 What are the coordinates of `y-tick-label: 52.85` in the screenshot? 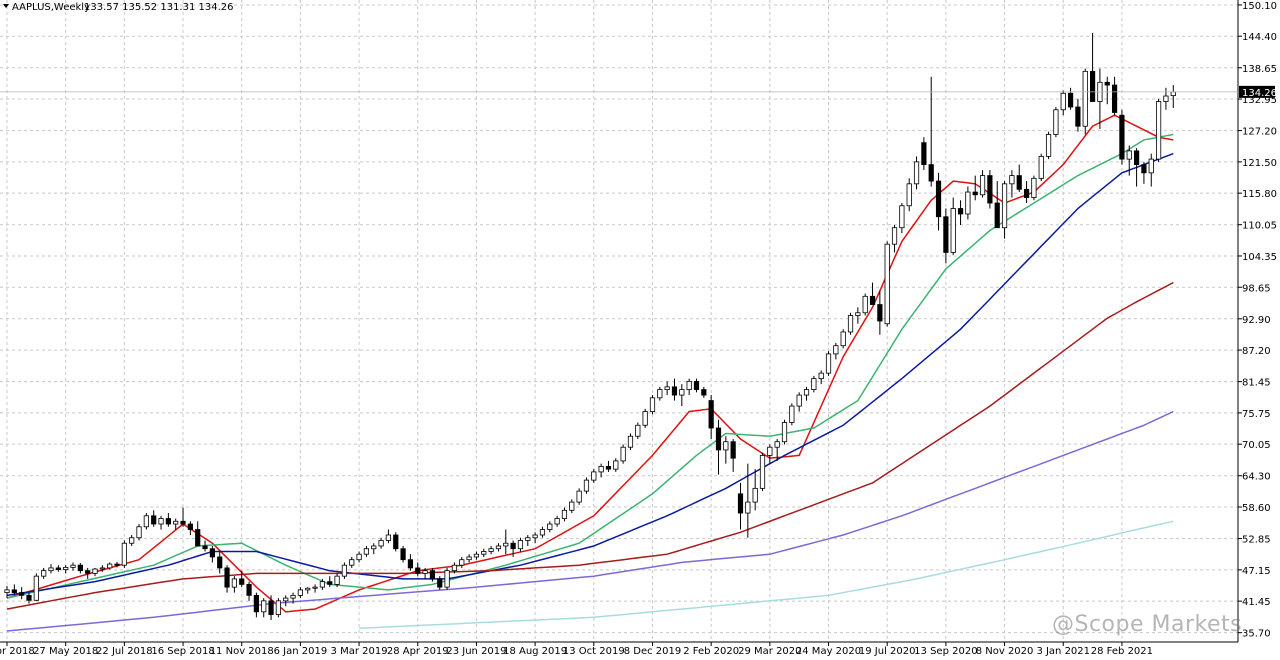 It's located at (1256, 540).